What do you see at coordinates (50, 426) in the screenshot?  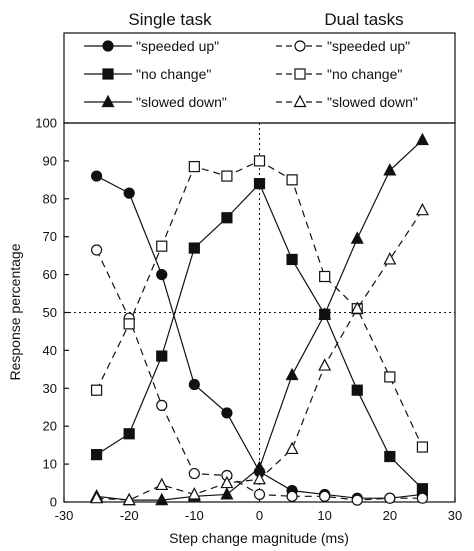 I see `y-tick-label: 20` at bounding box center [50, 426].